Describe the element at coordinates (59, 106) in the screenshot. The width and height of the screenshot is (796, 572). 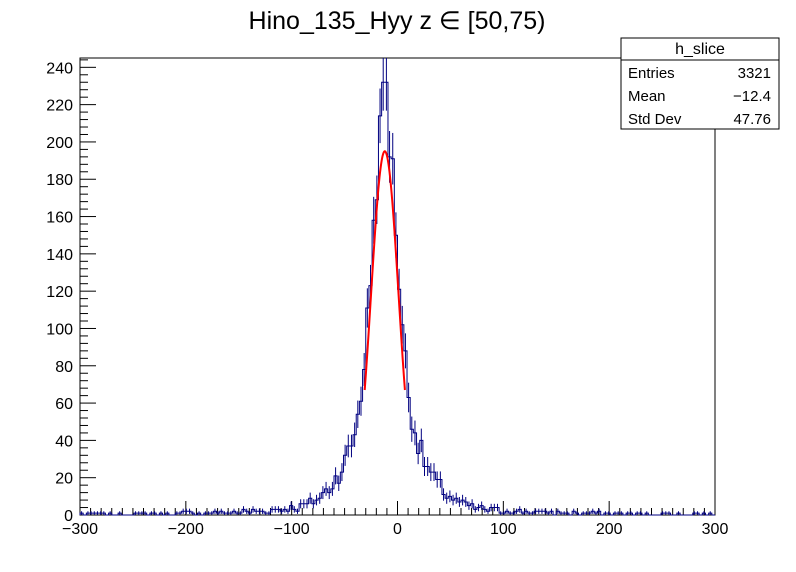
I see `y-tick-label: 220` at that location.